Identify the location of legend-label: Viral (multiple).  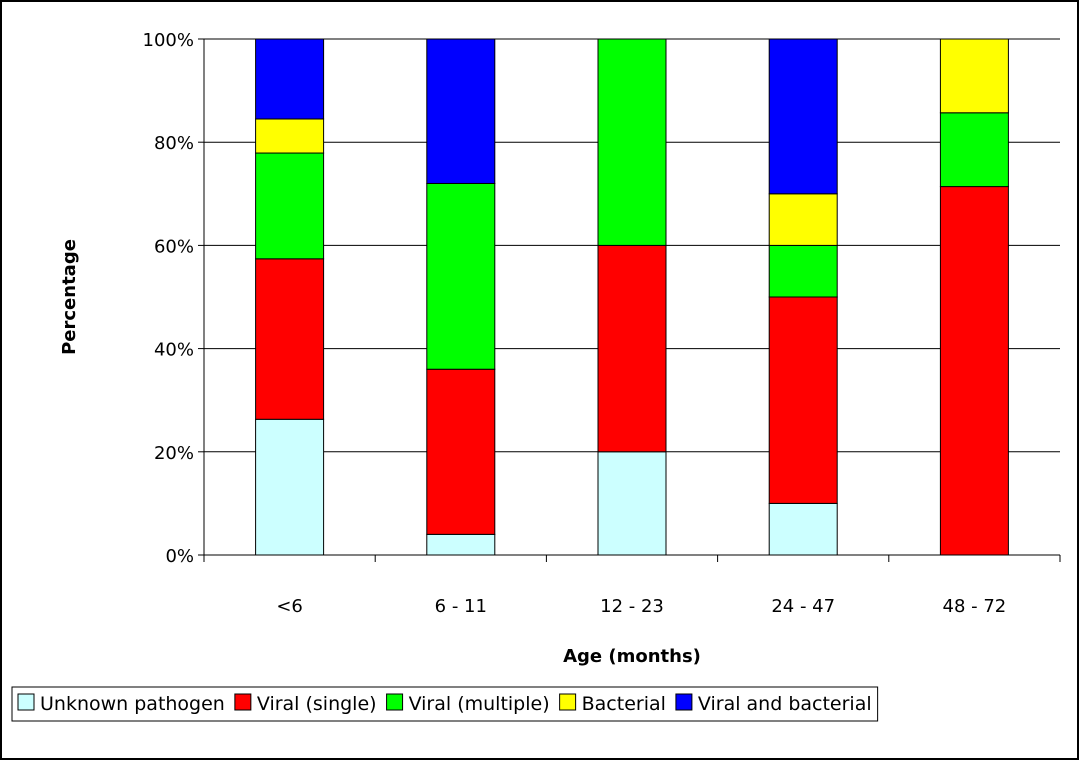
(479, 704).